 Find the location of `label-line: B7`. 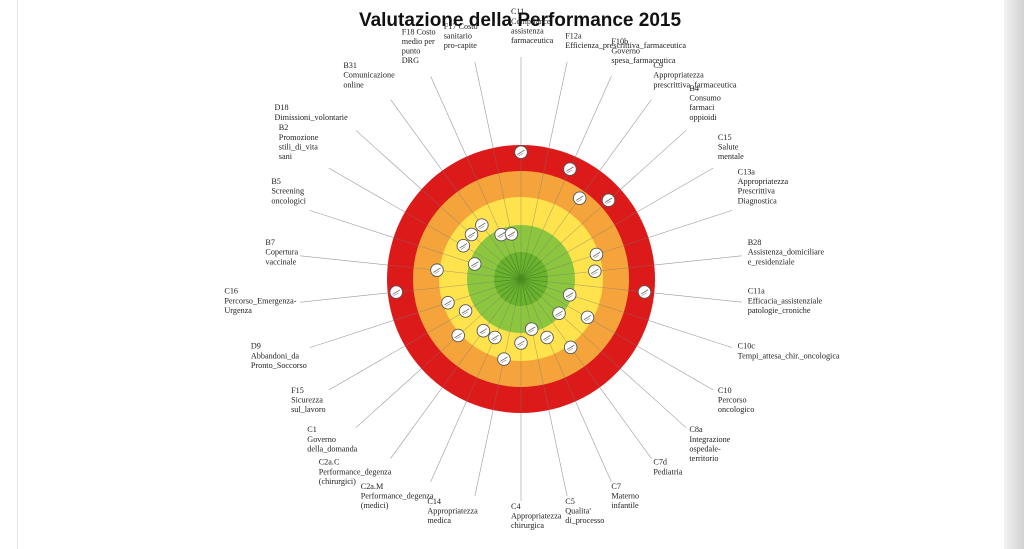

label-line: B7 is located at coordinates (270, 242).